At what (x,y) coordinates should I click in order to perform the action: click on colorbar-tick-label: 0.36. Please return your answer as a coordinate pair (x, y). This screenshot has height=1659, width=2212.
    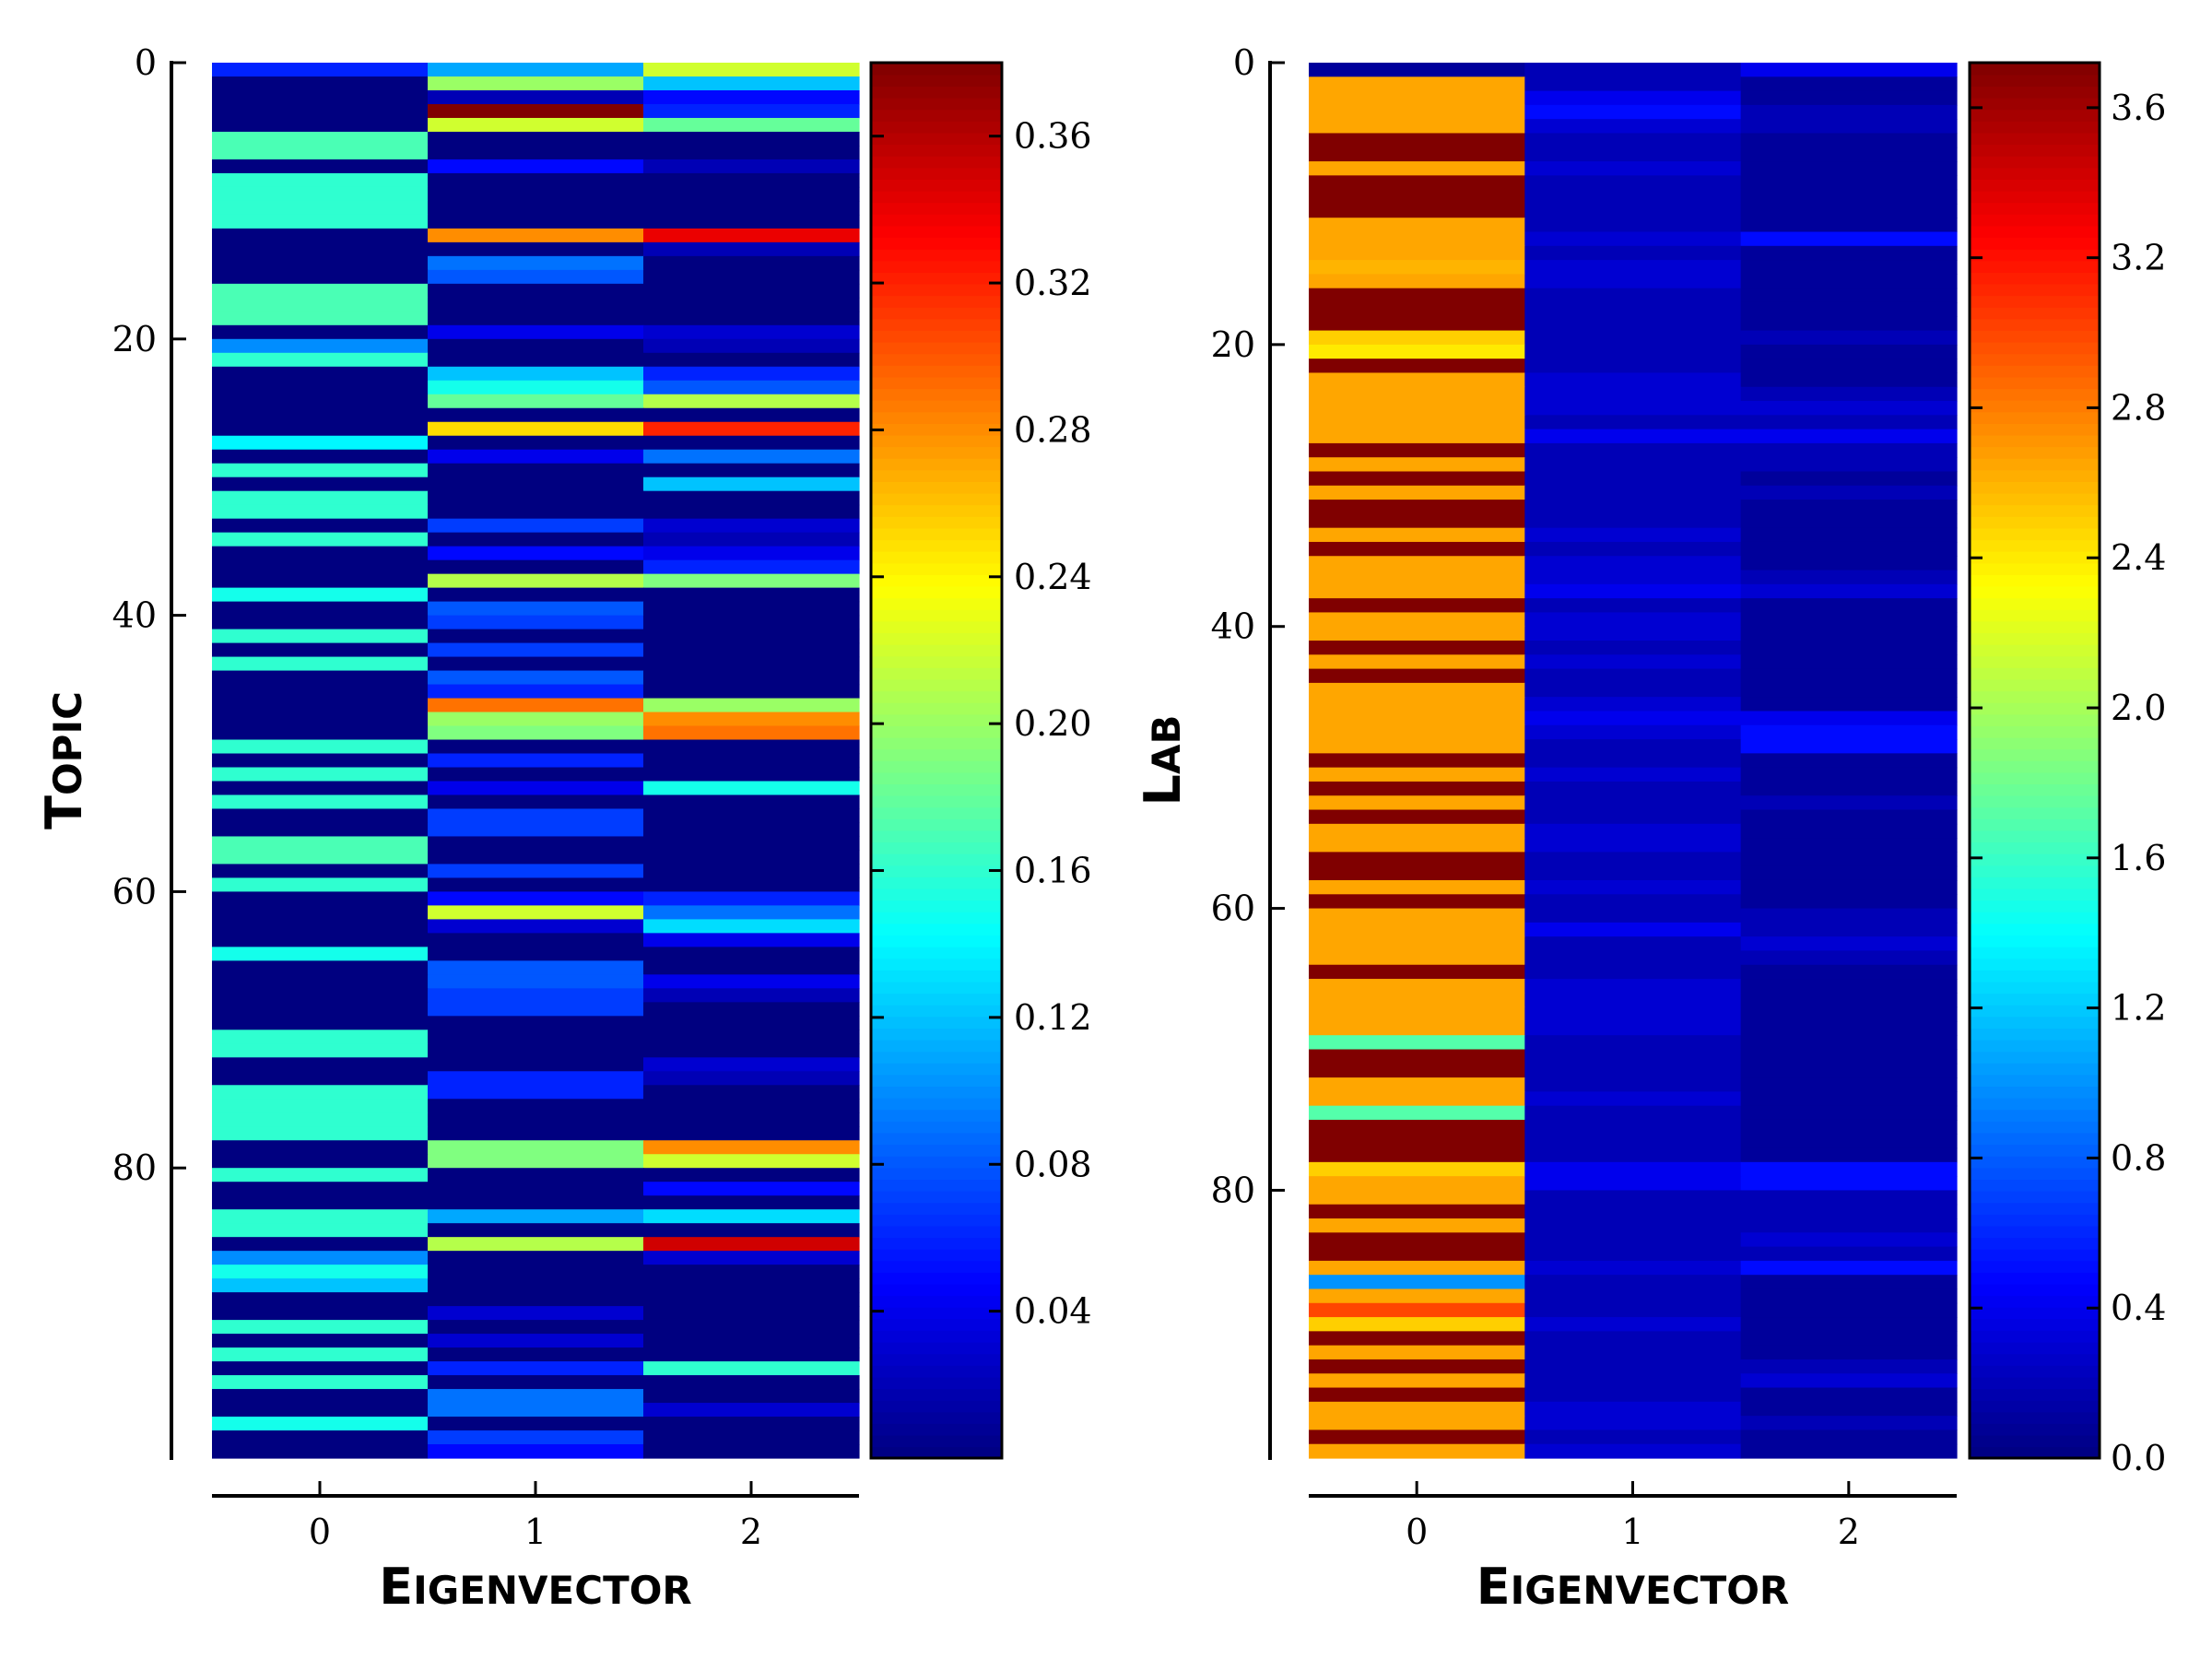
    Looking at the image, I should click on (1053, 136).